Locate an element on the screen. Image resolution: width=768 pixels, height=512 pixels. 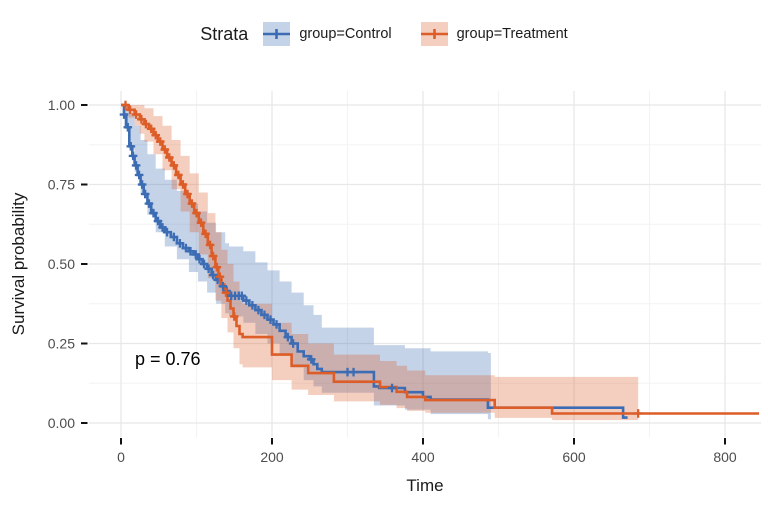
legend-label-control: group=Control is located at coordinates (345, 34).